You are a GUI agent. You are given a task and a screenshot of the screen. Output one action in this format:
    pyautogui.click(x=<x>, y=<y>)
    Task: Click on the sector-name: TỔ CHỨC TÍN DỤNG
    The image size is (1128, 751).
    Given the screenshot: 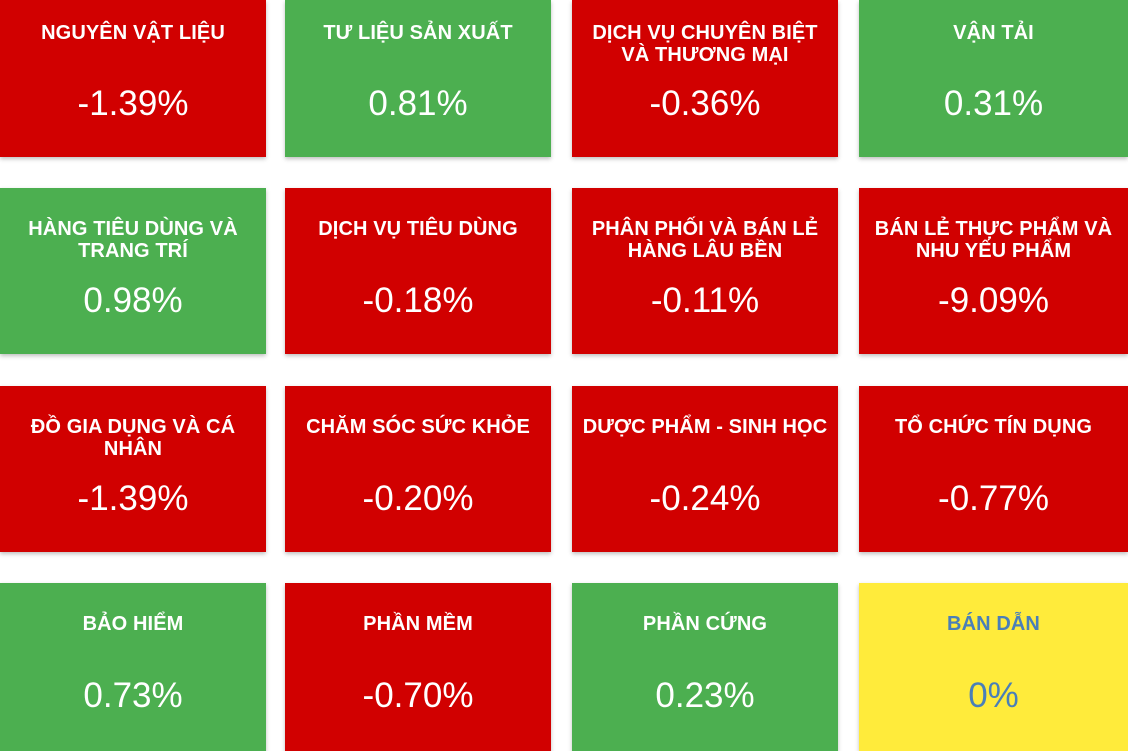 What is the action you would take?
    pyautogui.click(x=993, y=427)
    